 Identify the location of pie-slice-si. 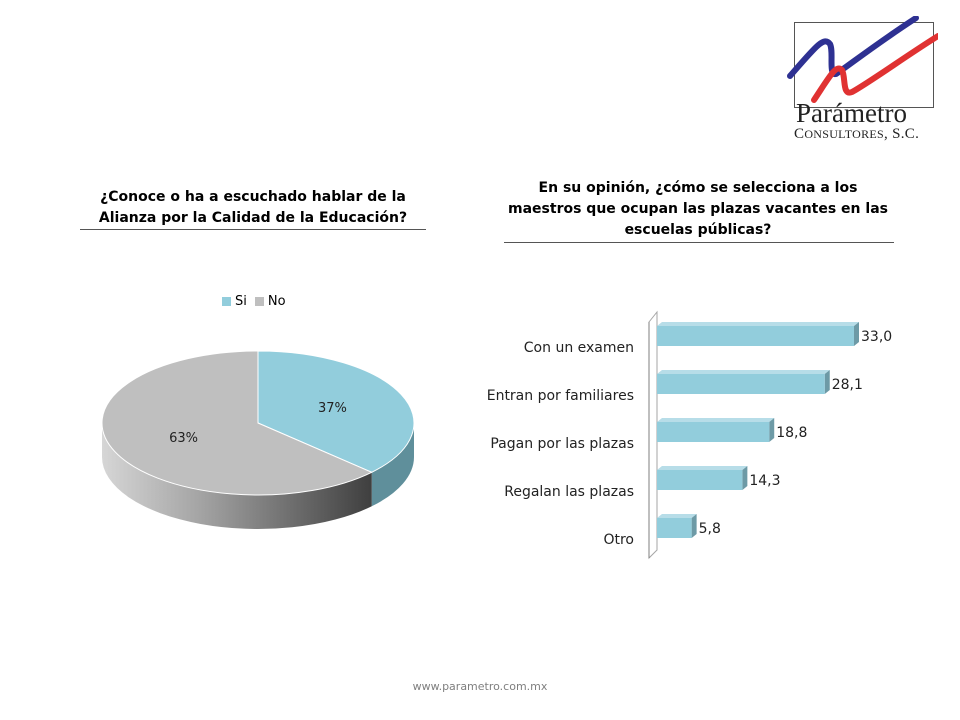
(336, 411).